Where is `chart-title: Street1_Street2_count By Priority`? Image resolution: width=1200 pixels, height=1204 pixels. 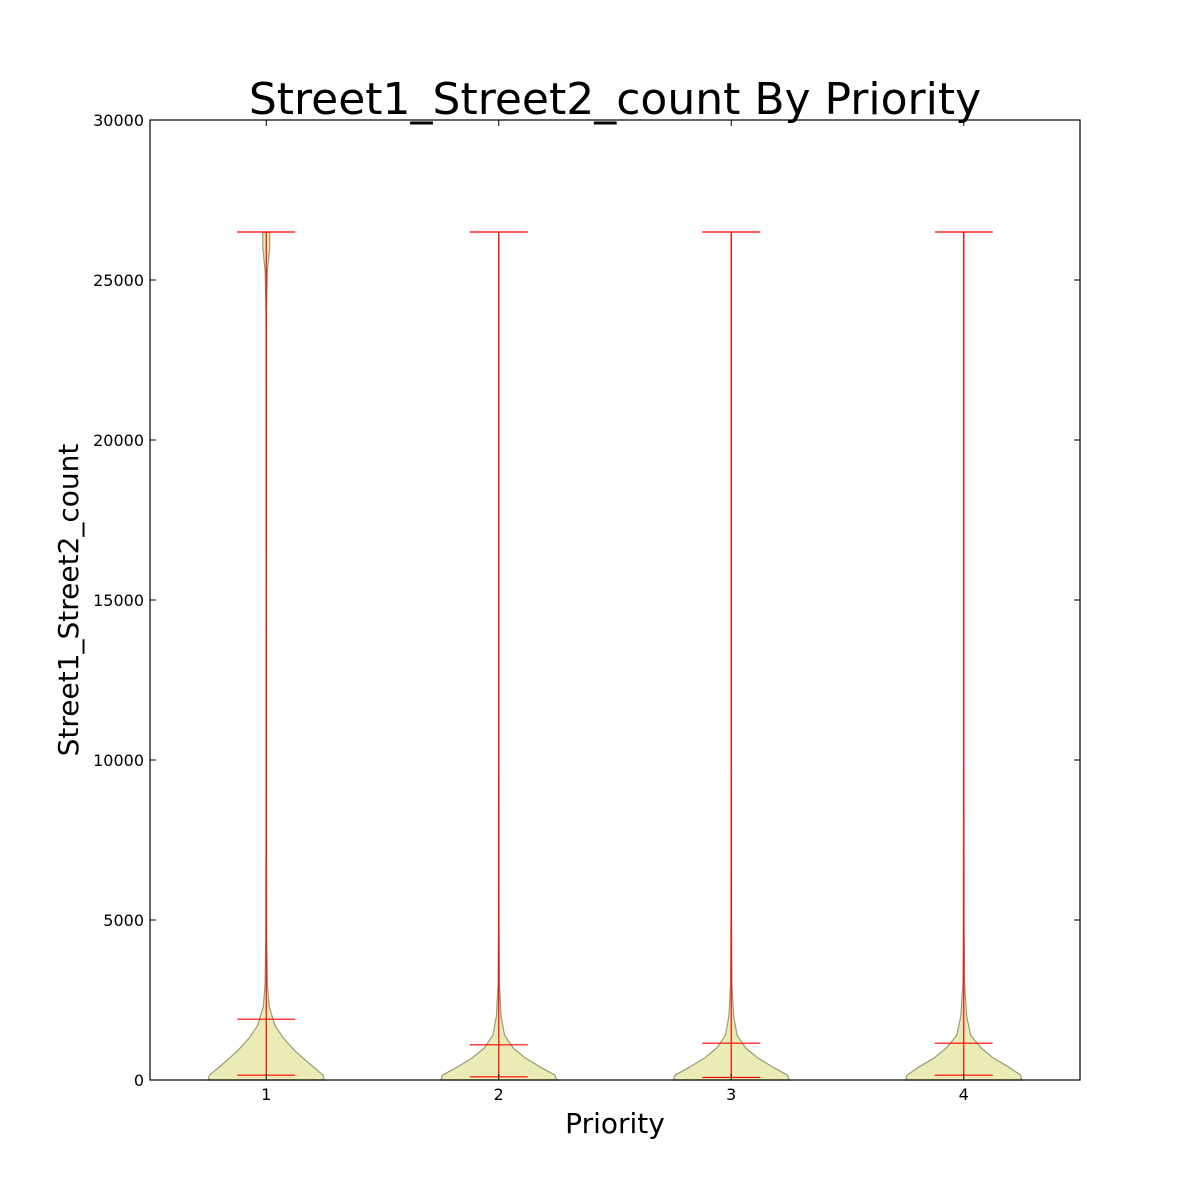
chart-title: Street1_Street2_count By Priority is located at coordinates (615, 99).